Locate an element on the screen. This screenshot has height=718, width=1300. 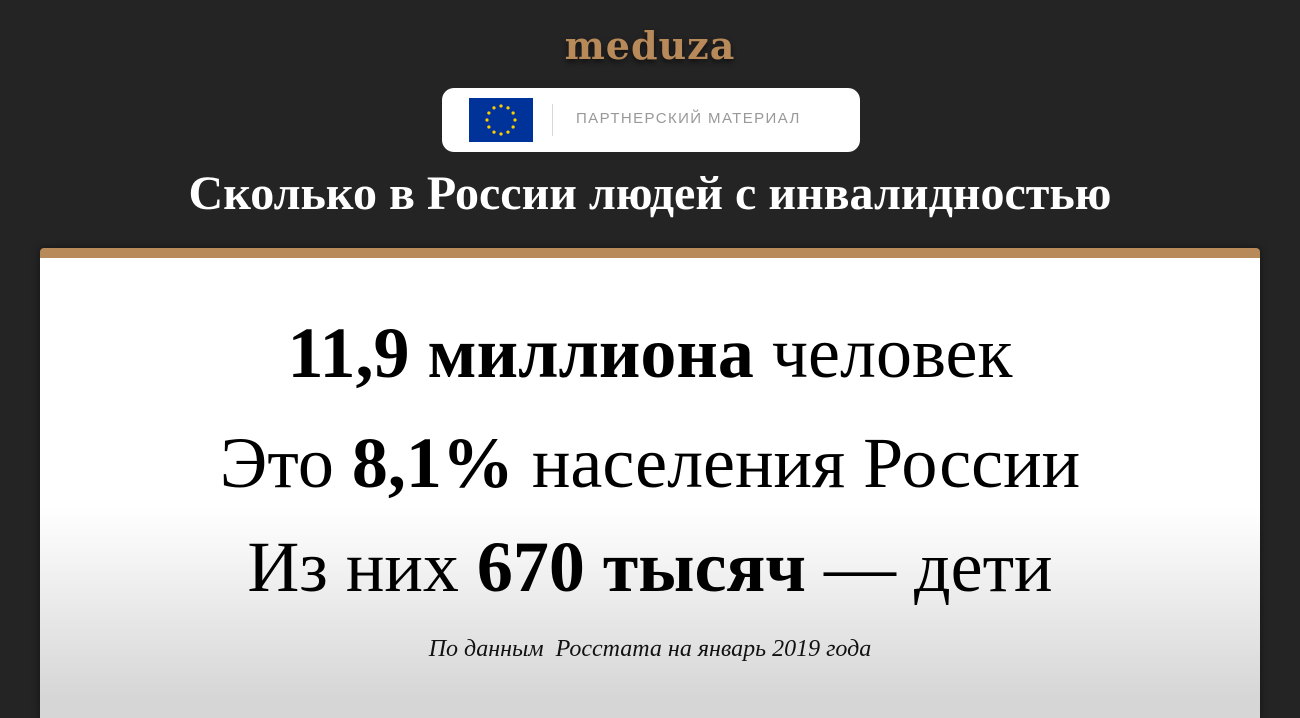
stat-total-value: 11,9 миллиона is located at coordinates (520, 353).